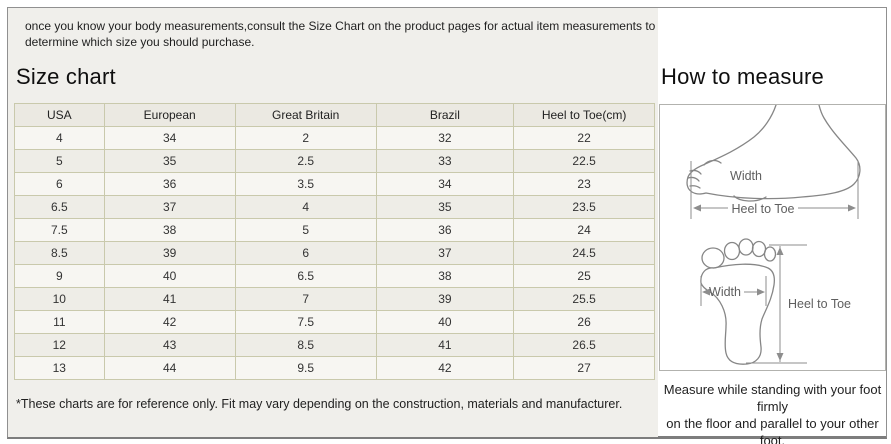 The height and width of the screenshot is (444, 891). What do you see at coordinates (59, 299) in the screenshot?
I see `table-cell: 10` at bounding box center [59, 299].